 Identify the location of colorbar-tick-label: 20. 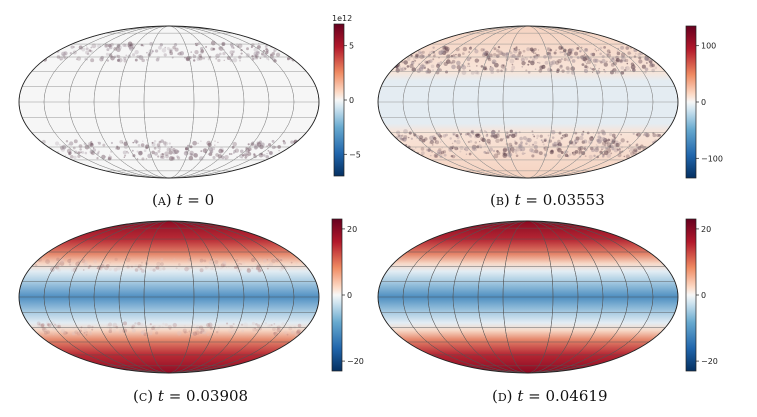
(706, 229).